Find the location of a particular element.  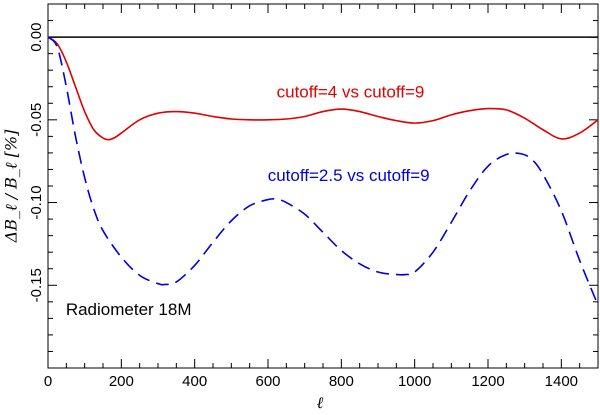

annotation-cutoff-4: cutoff=4 vs cutoff=9 is located at coordinates (351, 91).